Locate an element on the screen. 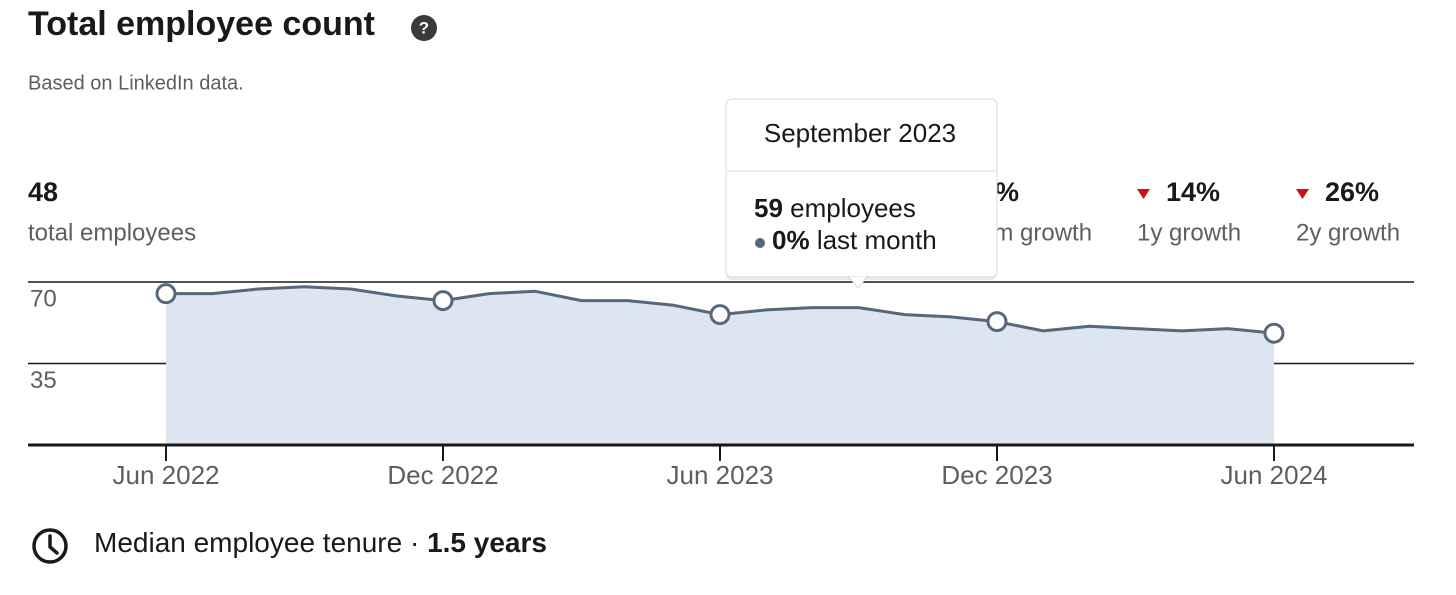 The height and width of the screenshot is (595, 1456). tooltip-count: 59 is located at coordinates (768, 208).